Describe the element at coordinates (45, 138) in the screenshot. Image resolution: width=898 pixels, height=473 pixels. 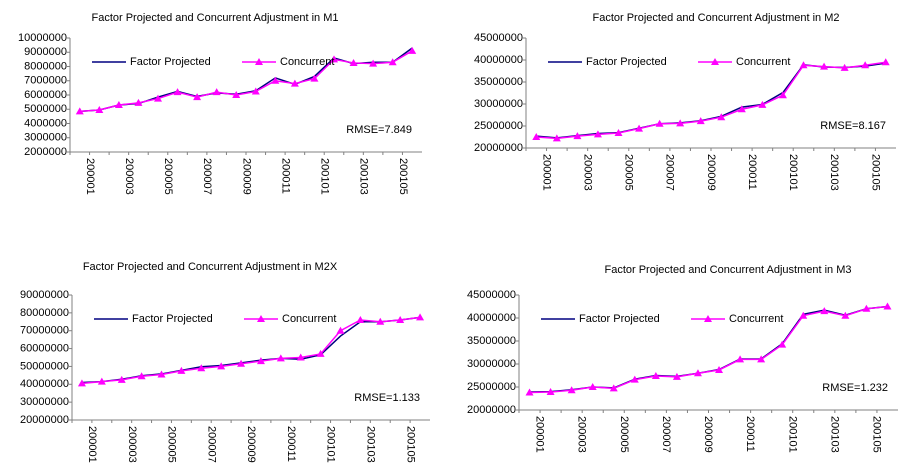
I see `y-tick-label: 3000000` at that location.